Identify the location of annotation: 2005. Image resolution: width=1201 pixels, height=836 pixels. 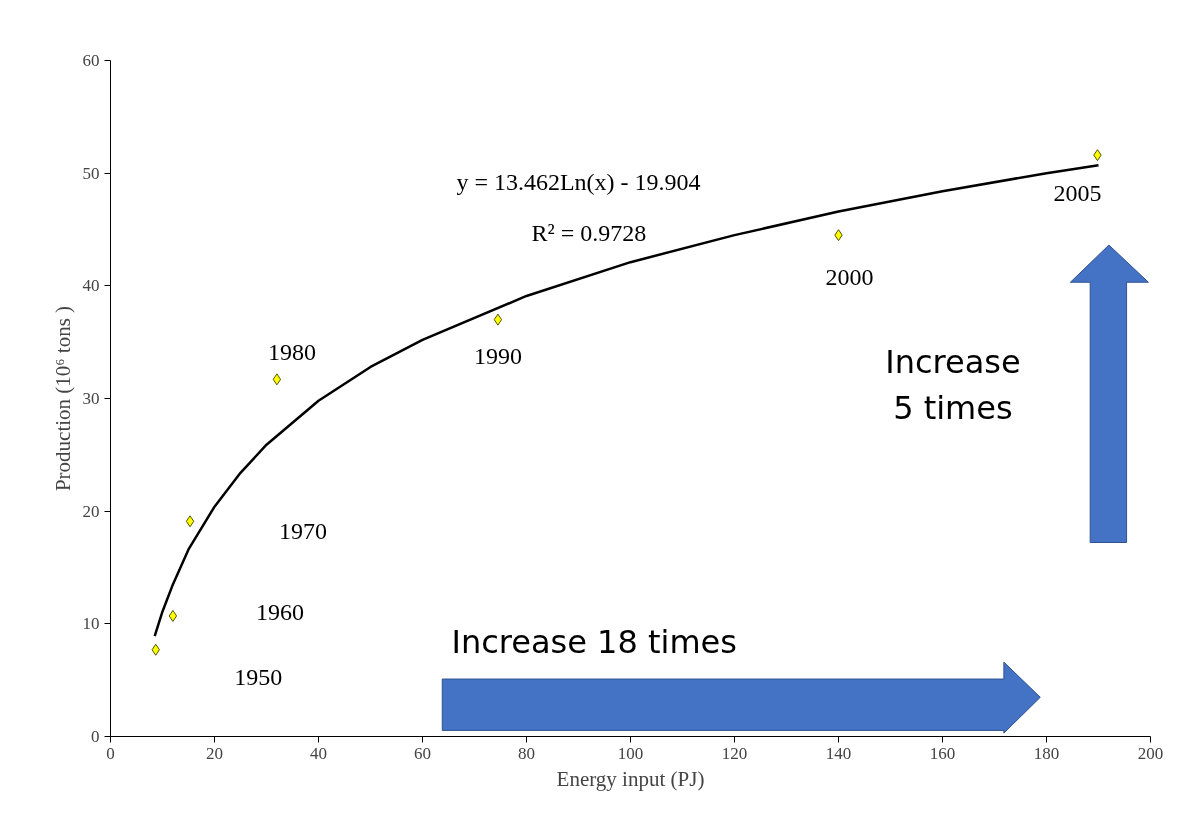
(1077, 192).